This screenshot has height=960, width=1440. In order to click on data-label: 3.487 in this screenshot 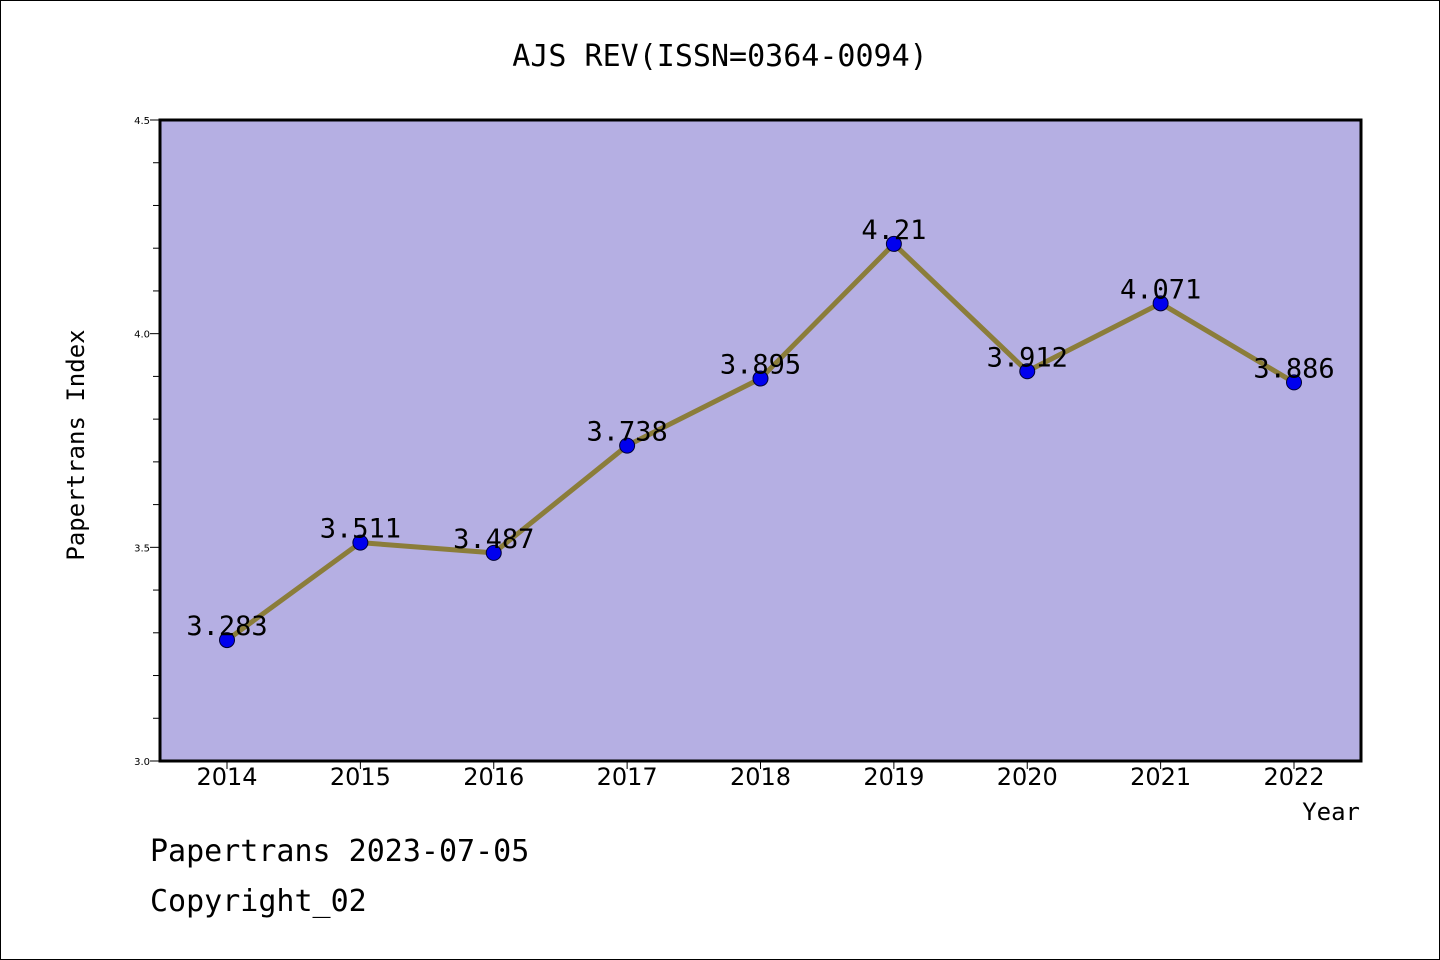, I will do `click(493, 539)`.